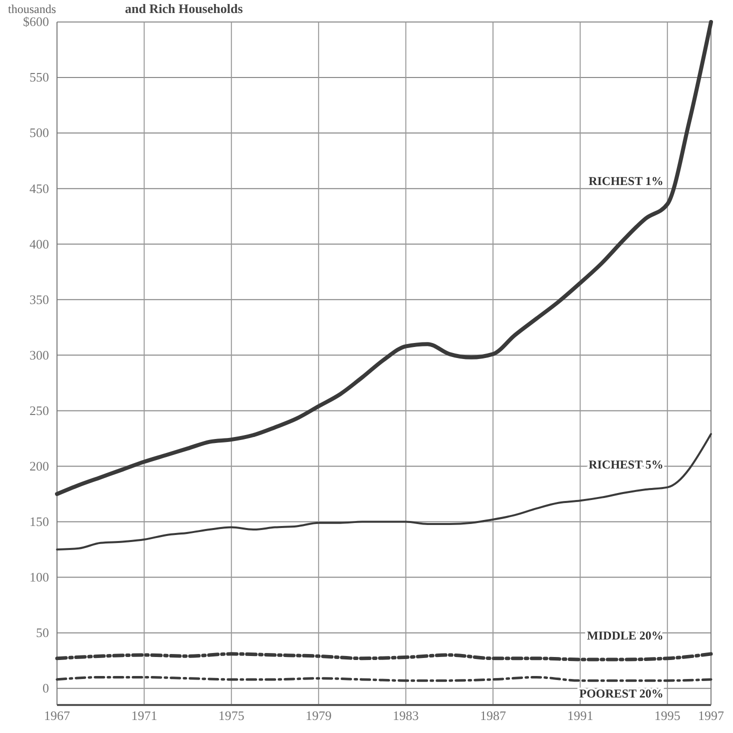 This screenshot has height=733, width=733. Describe the element at coordinates (39, 521) in the screenshot. I see `y-tick-label: 150` at that location.